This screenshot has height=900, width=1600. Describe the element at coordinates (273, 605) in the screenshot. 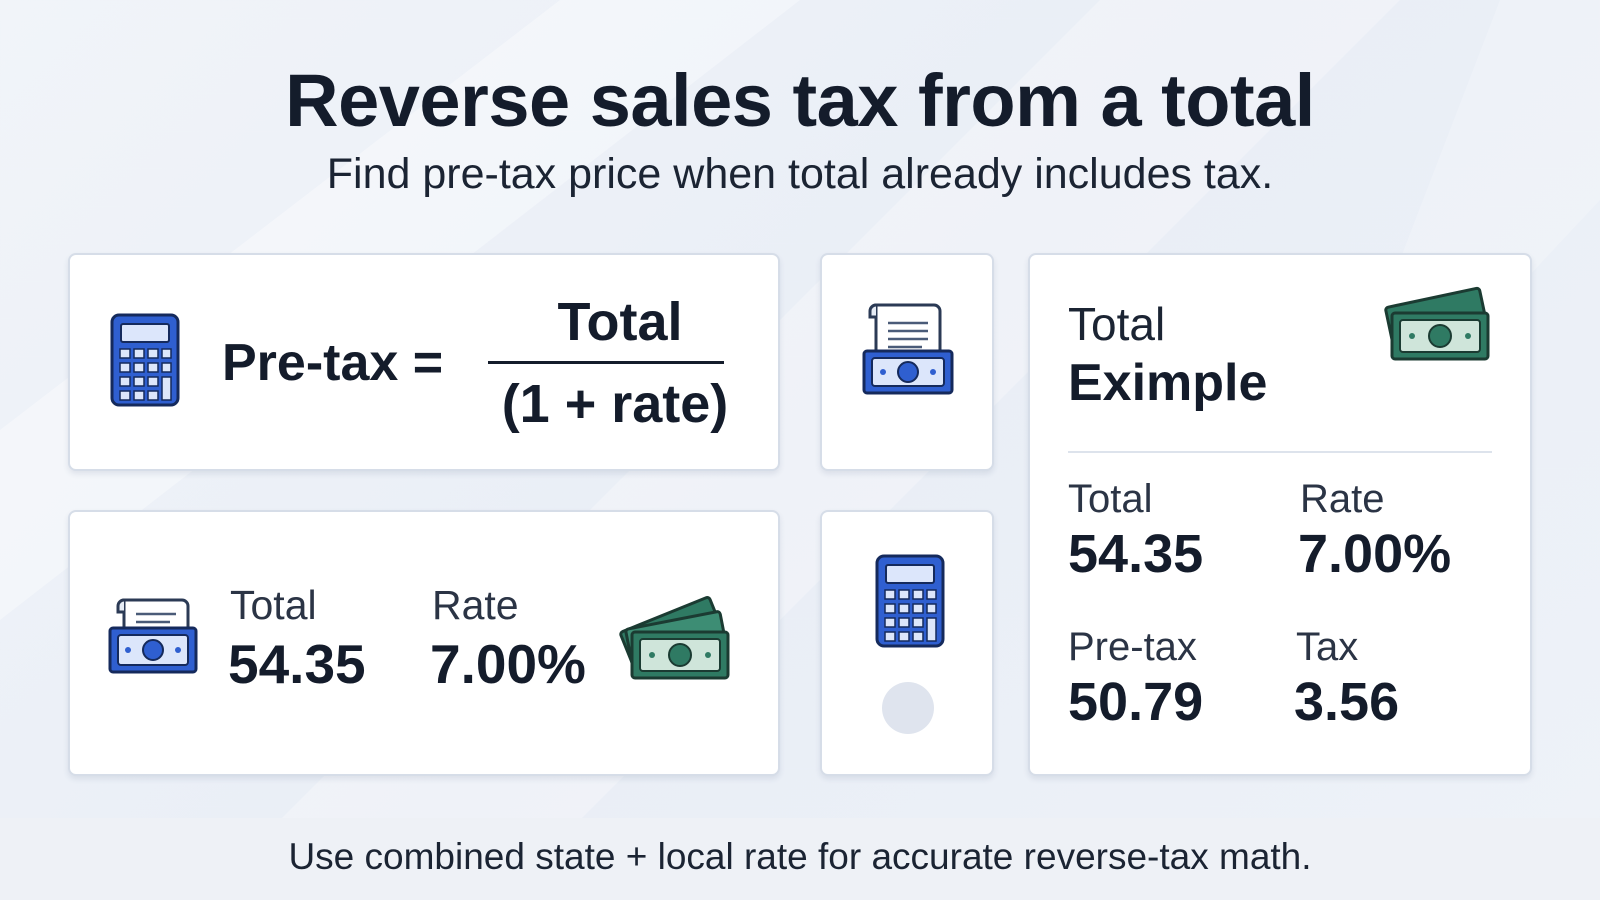

I see `total-label: Total` at that location.